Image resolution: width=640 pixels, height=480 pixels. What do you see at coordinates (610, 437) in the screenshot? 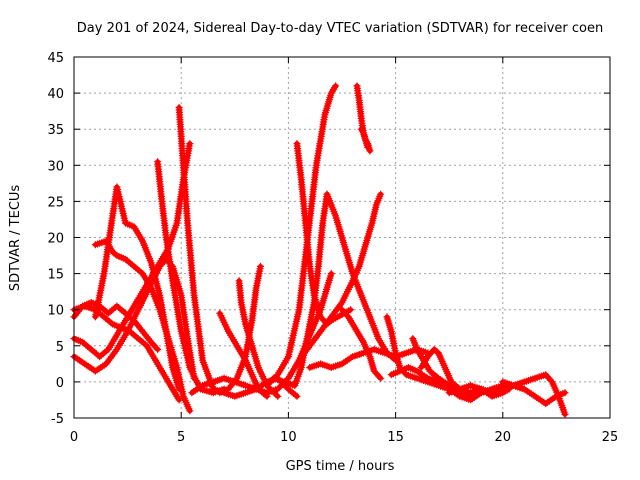
I see `x-tick-label: 25` at bounding box center [610, 437].